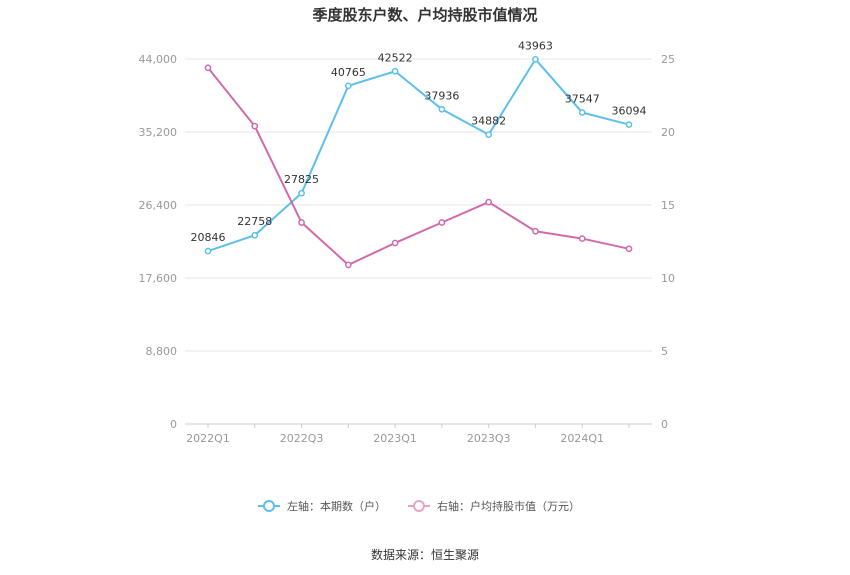 The height and width of the screenshot is (575, 850). I want to click on data-label: 43963, so click(535, 45).